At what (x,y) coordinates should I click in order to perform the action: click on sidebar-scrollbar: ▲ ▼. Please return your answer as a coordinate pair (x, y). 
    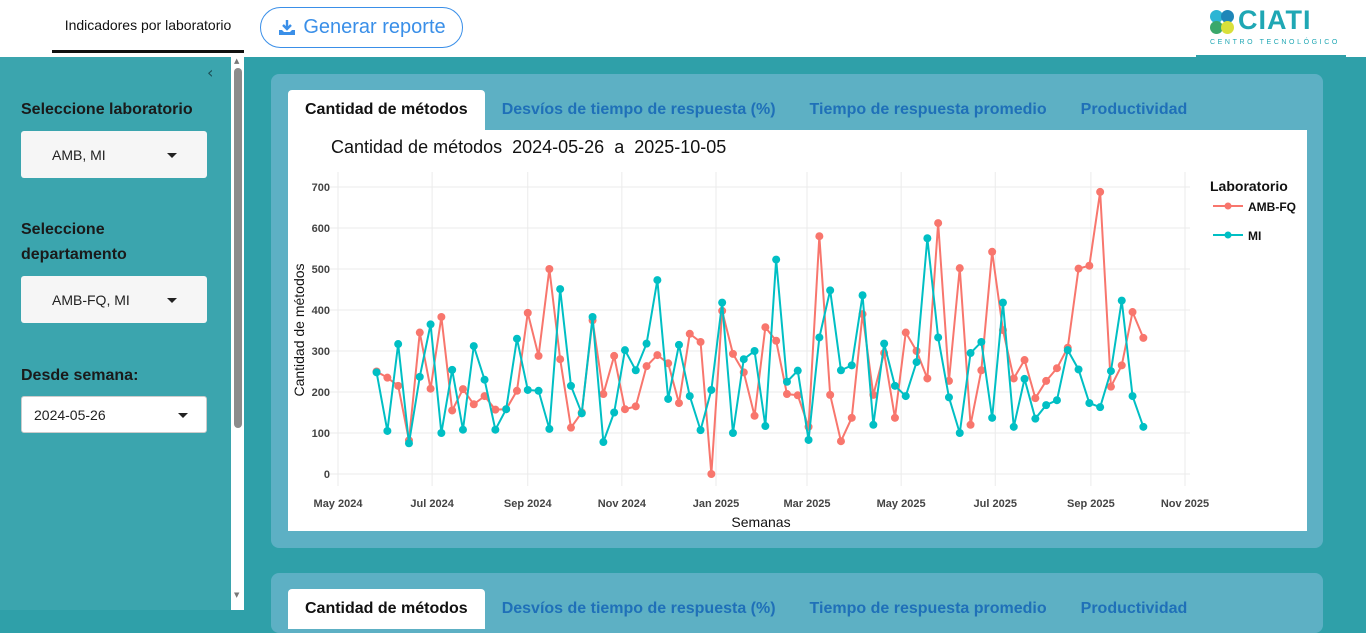
    Looking at the image, I should click on (237, 333).